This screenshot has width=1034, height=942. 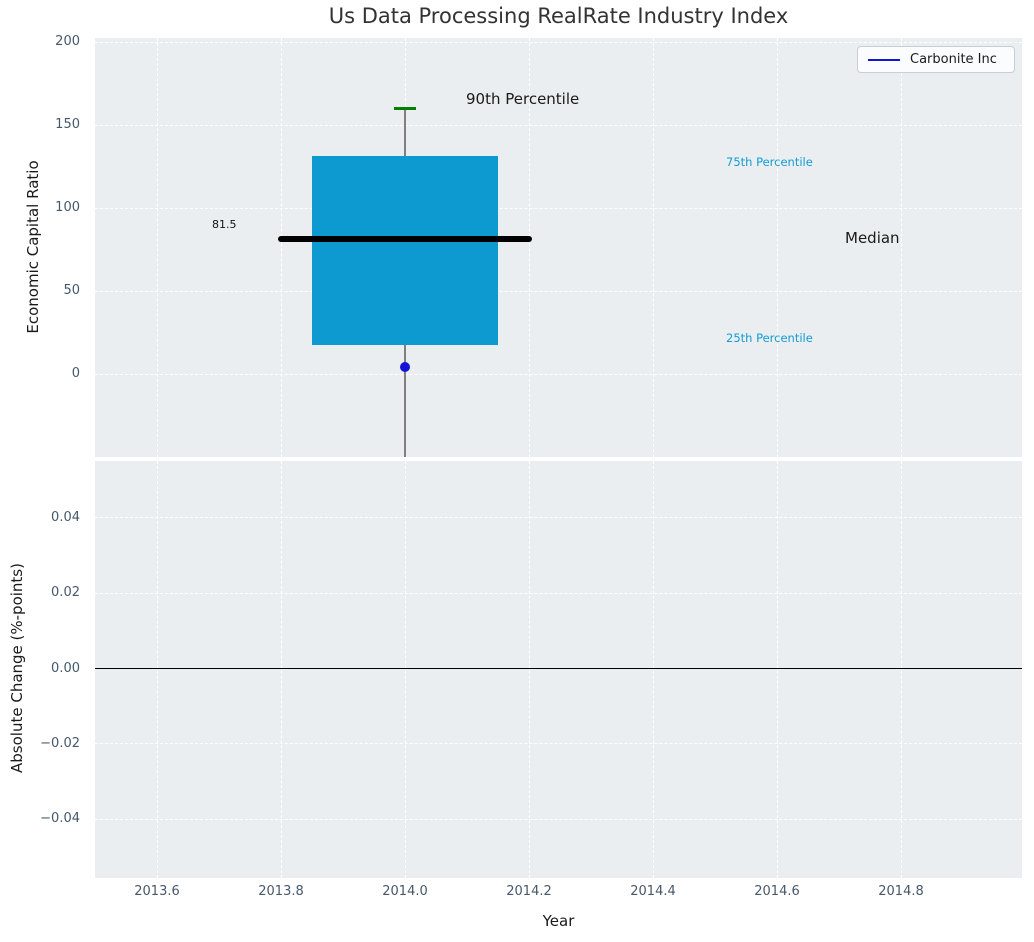 I want to click on zero-line, so click(x=558, y=668).